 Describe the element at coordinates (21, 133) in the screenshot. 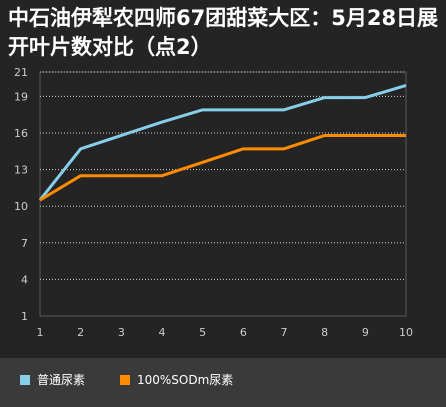

I see `y-tick-label-16: 16` at that location.